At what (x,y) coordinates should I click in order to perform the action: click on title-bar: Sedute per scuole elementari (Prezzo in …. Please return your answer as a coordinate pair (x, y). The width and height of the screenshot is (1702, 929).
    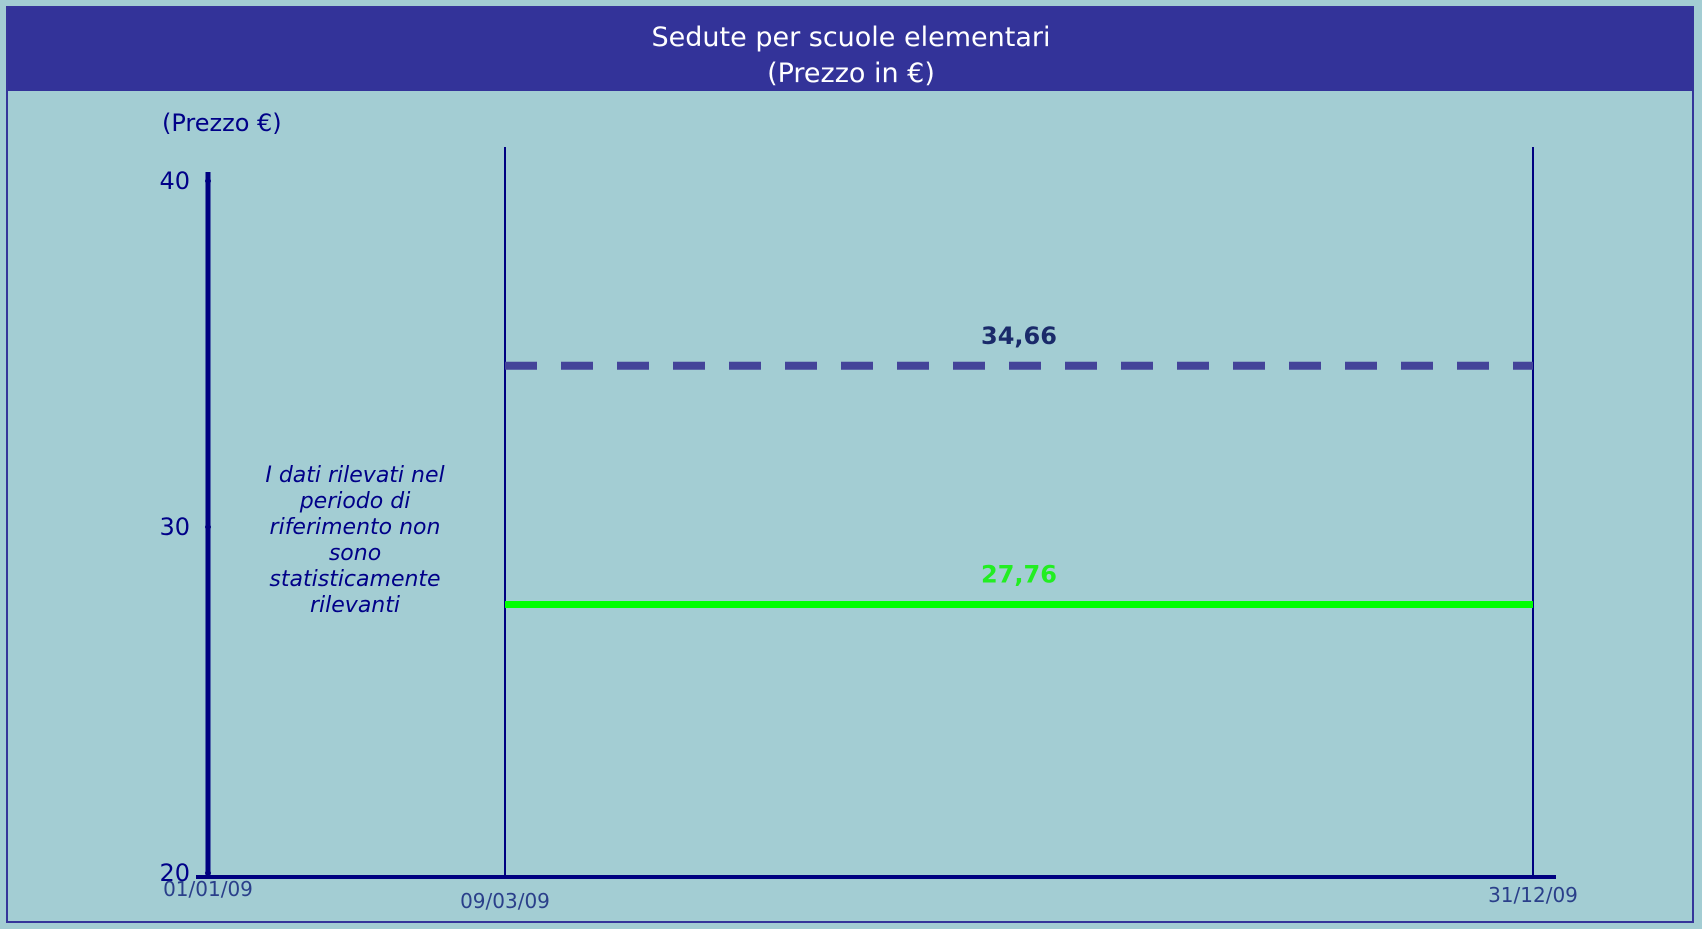
    Looking at the image, I should click on (851, 49).